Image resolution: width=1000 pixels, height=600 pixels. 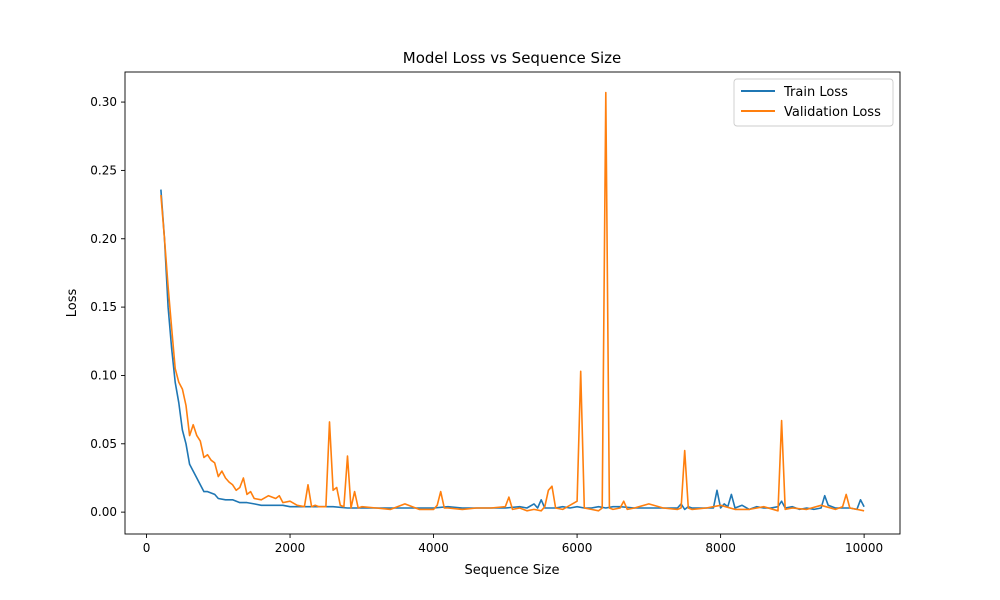 What do you see at coordinates (577, 548) in the screenshot?
I see `x-tick-label: 6000` at bounding box center [577, 548].